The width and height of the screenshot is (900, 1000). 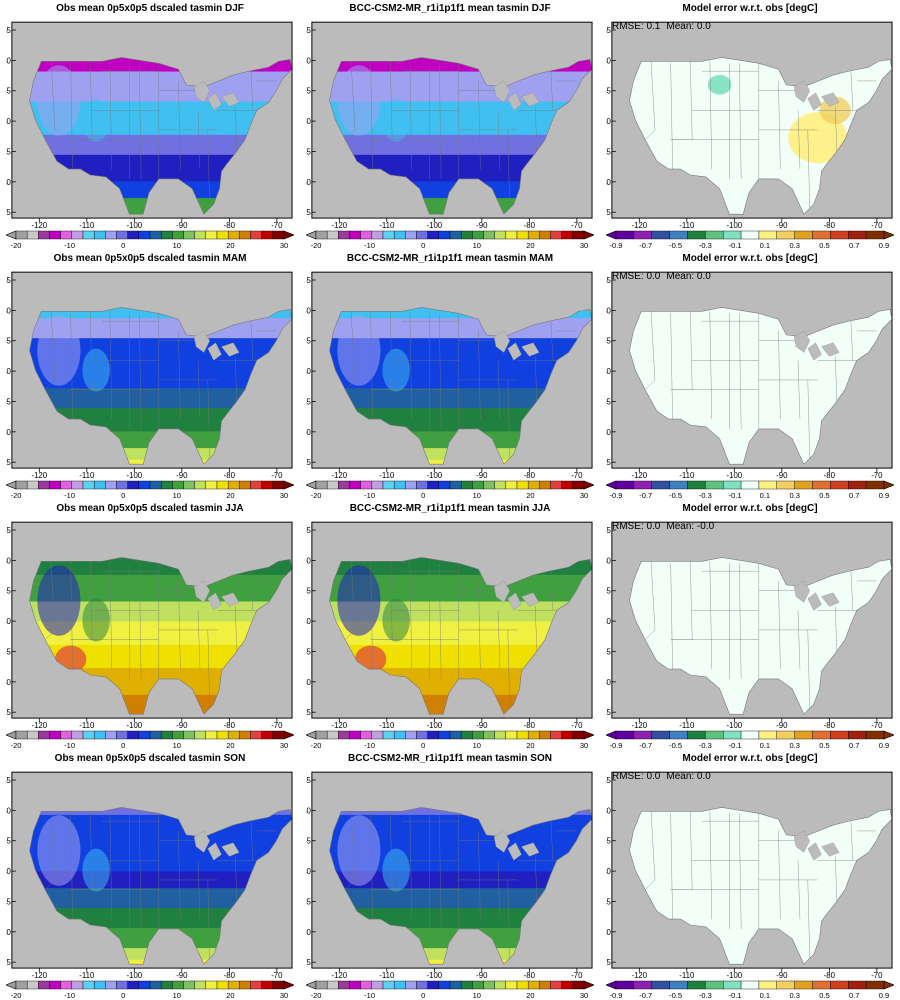 What do you see at coordinates (69, 495) in the screenshot?
I see `colorbar-label: -10` at bounding box center [69, 495].